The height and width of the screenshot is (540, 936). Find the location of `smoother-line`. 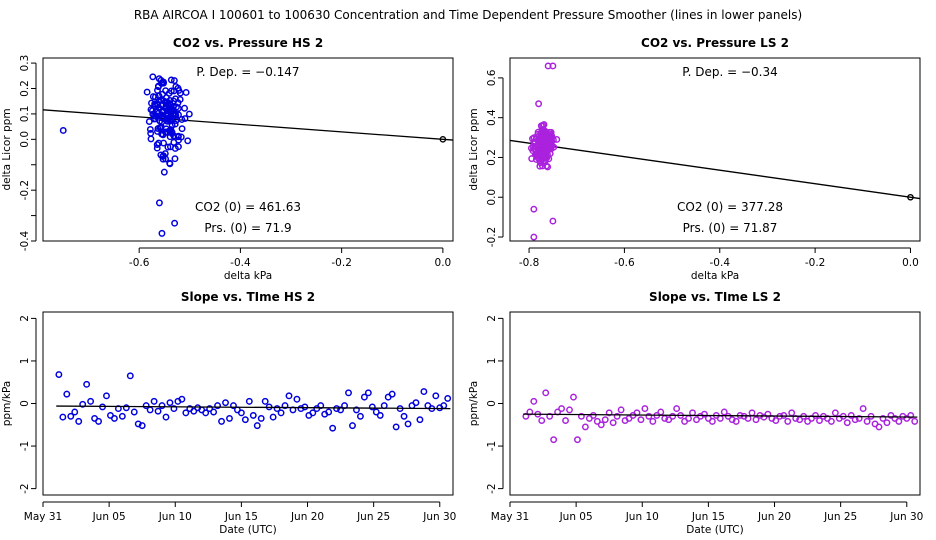

smoother-line is located at coordinates (253, 407).